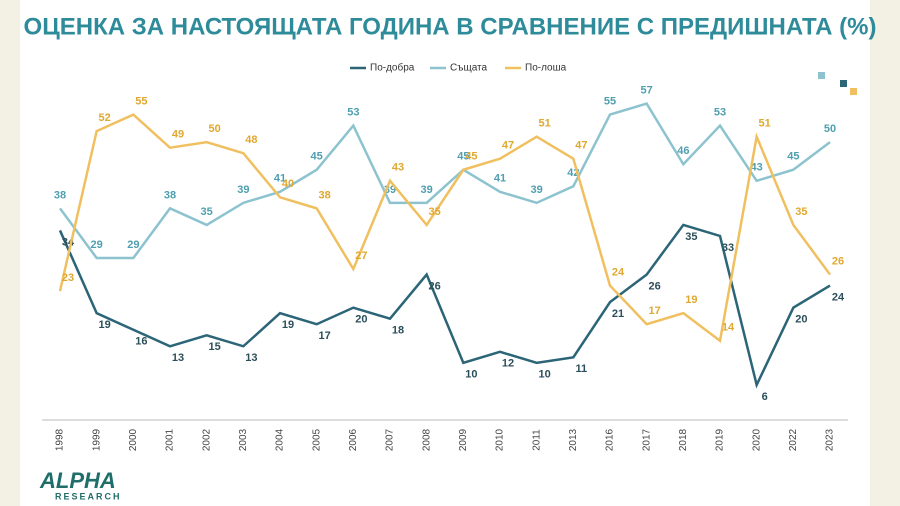 The width and height of the screenshot is (900, 506). Describe the element at coordinates (141, 342) in the screenshot. I see `data-label: 16` at that location.